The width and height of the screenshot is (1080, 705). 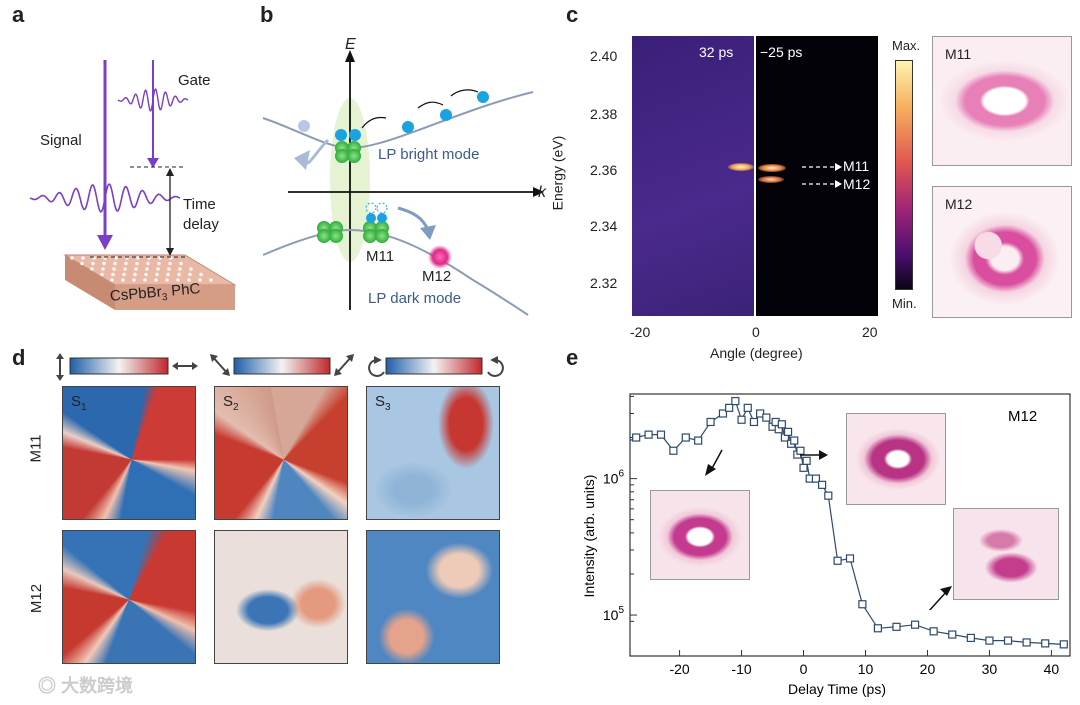 What do you see at coordinates (61, 140) in the screenshot?
I see `signal-label: Signal` at bounding box center [61, 140].